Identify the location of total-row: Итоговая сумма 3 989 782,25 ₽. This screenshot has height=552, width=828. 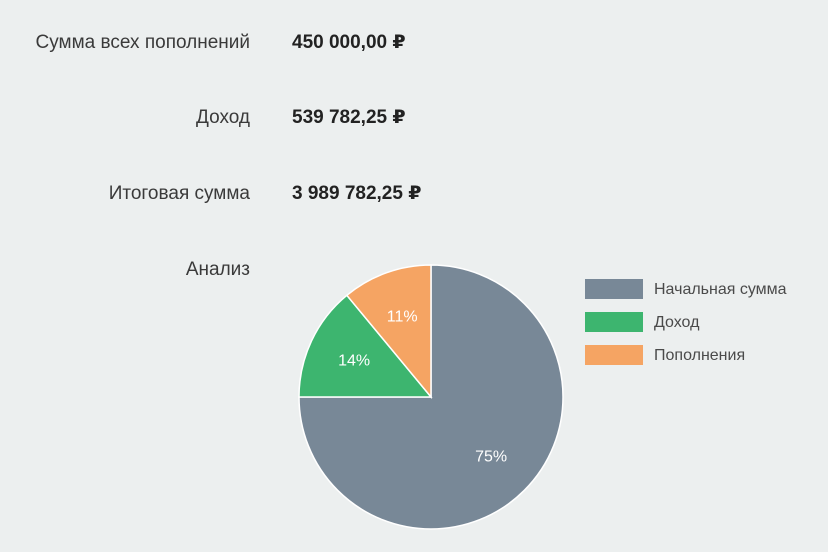
(414, 194).